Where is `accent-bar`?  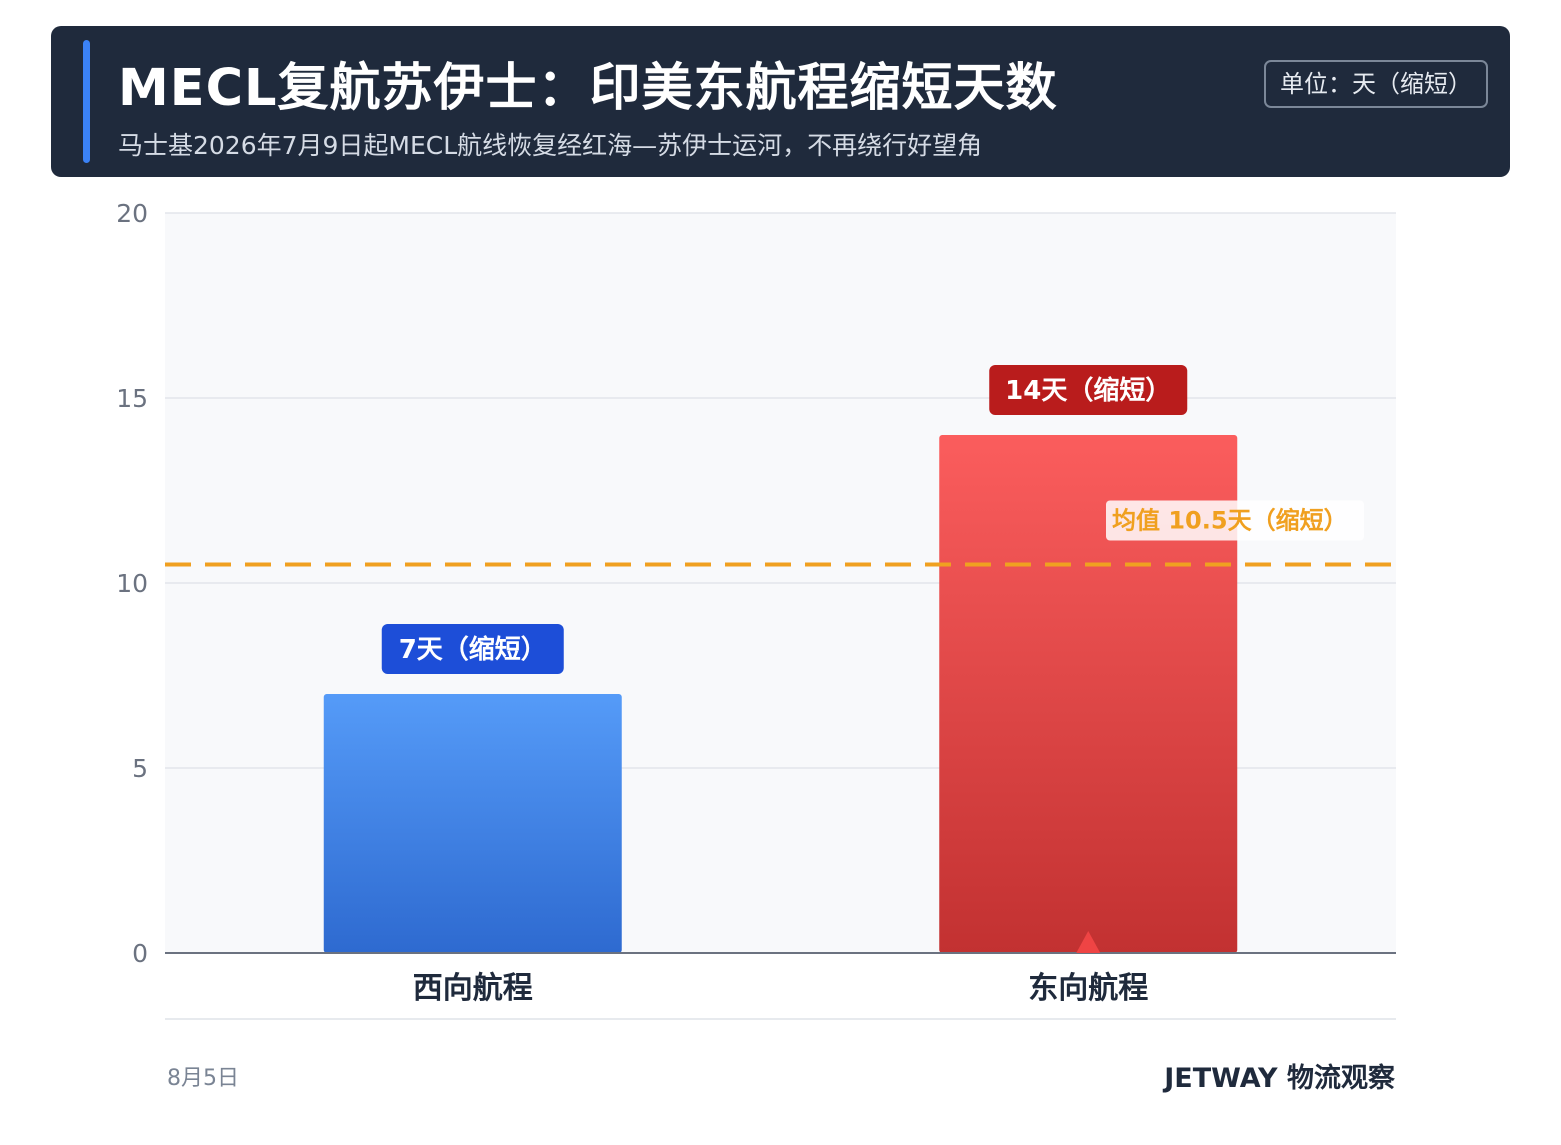
accent-bar is located at coordinates (86, 101).